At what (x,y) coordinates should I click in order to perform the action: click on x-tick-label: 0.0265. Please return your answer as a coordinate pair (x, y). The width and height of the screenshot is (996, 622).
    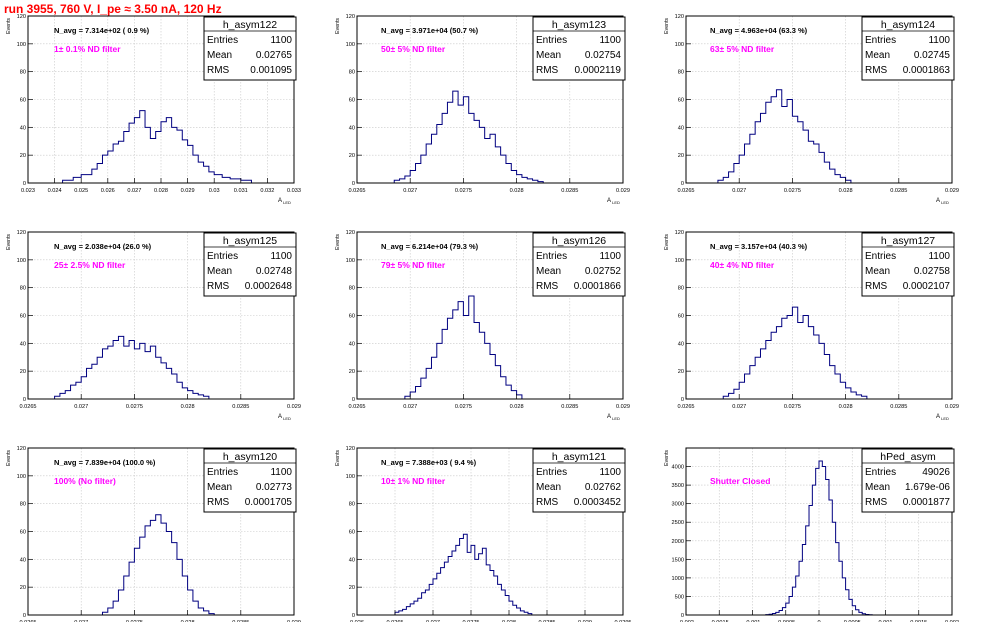
    Looking at the image, I should click on (356, 407).